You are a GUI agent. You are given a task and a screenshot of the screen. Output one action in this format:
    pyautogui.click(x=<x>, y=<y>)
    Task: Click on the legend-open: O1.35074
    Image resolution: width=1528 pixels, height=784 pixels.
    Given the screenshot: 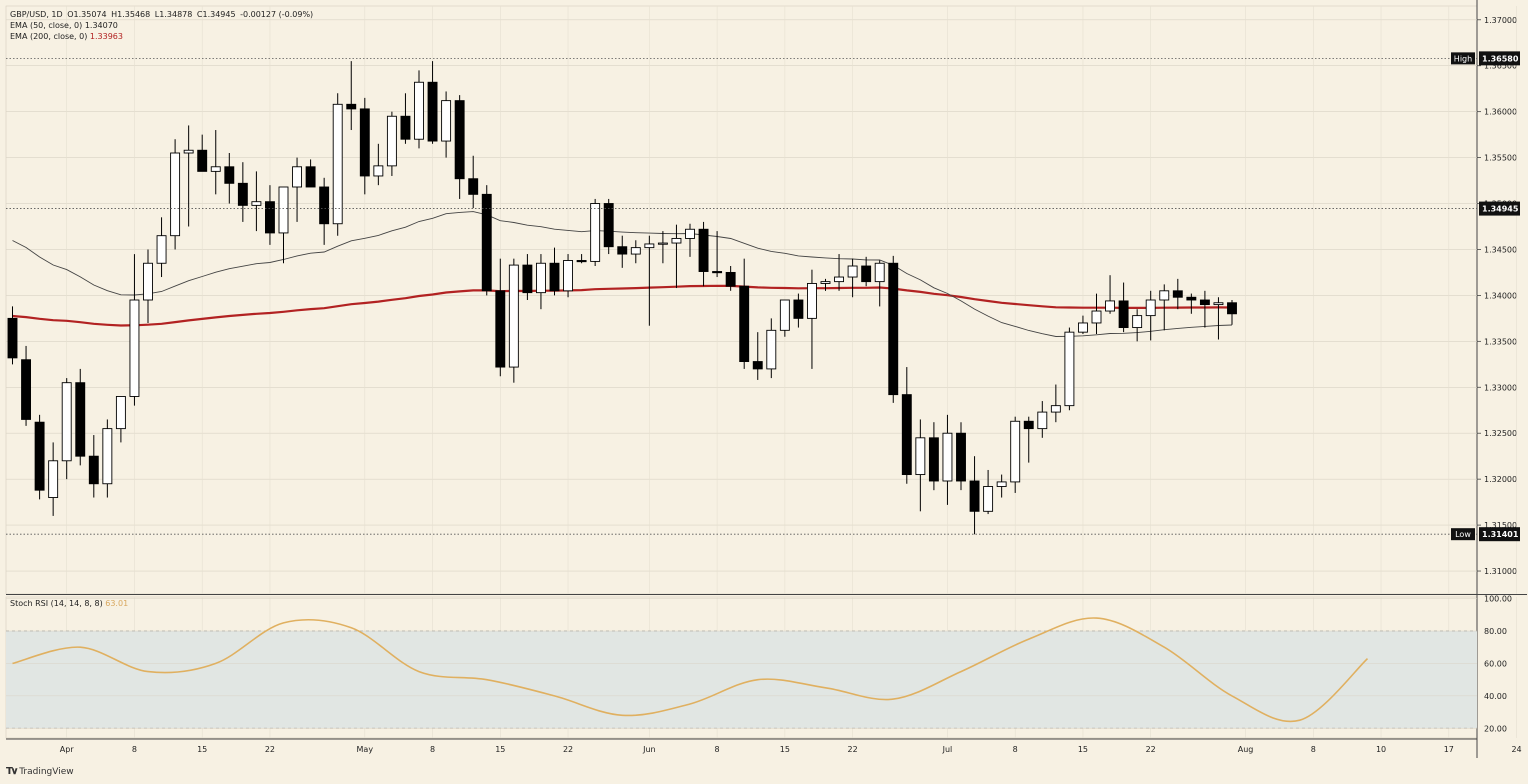 What is the action you would take?
    pyautogui.click(x=87, y=14)
    